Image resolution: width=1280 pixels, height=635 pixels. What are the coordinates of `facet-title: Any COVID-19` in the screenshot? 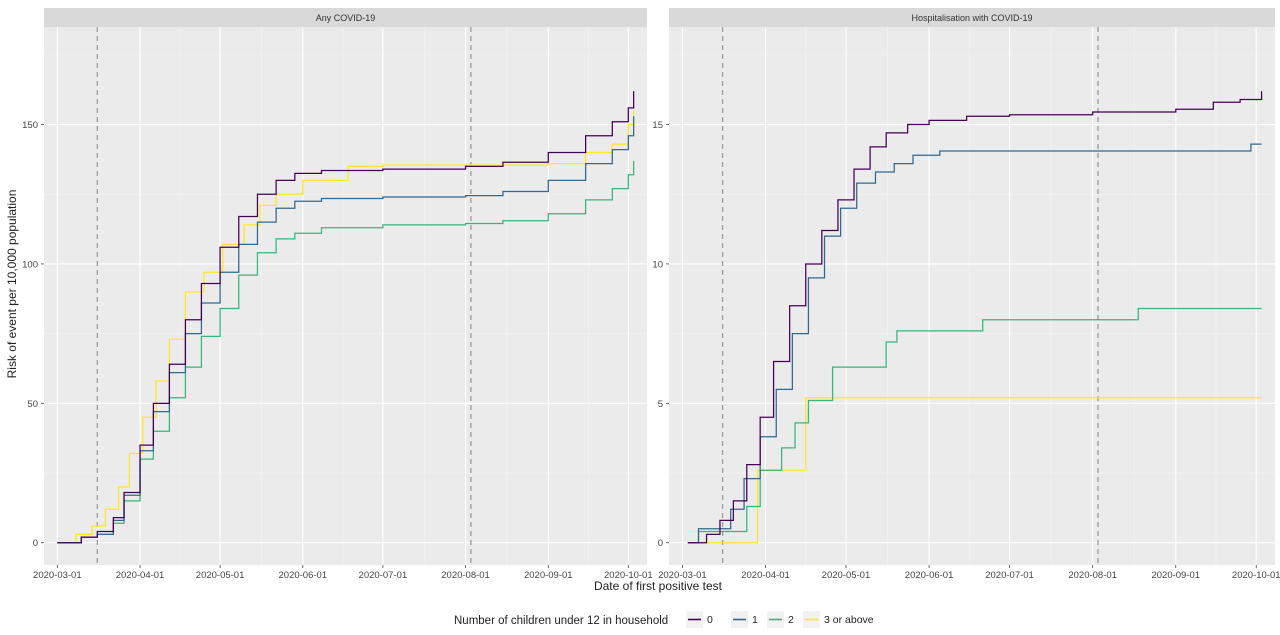 It's located at (346, 18).